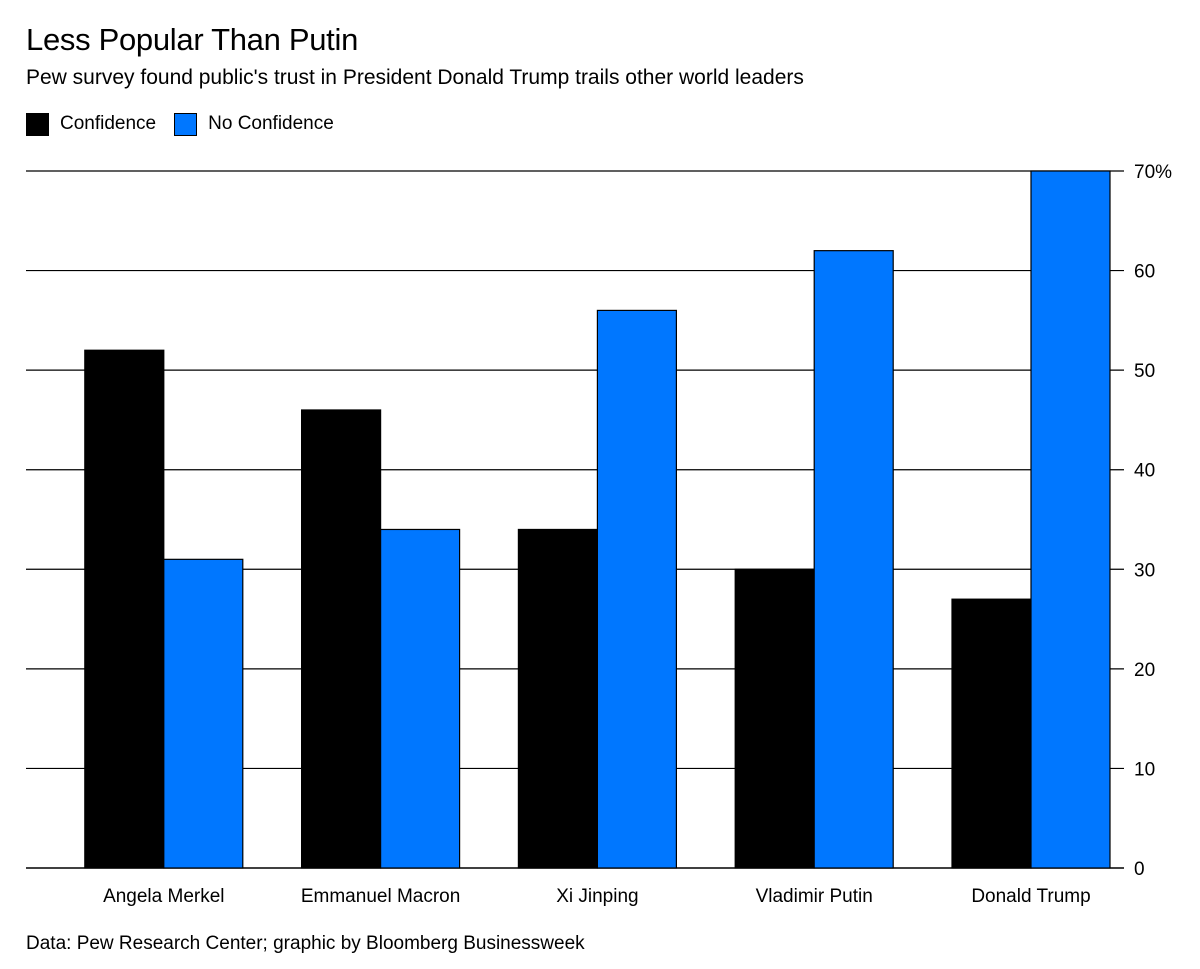 Image resolution: width=1200 pixels, height=969 pixels. I want to click on legend-label-no-confidence: No Confidence, so click(271, 123).